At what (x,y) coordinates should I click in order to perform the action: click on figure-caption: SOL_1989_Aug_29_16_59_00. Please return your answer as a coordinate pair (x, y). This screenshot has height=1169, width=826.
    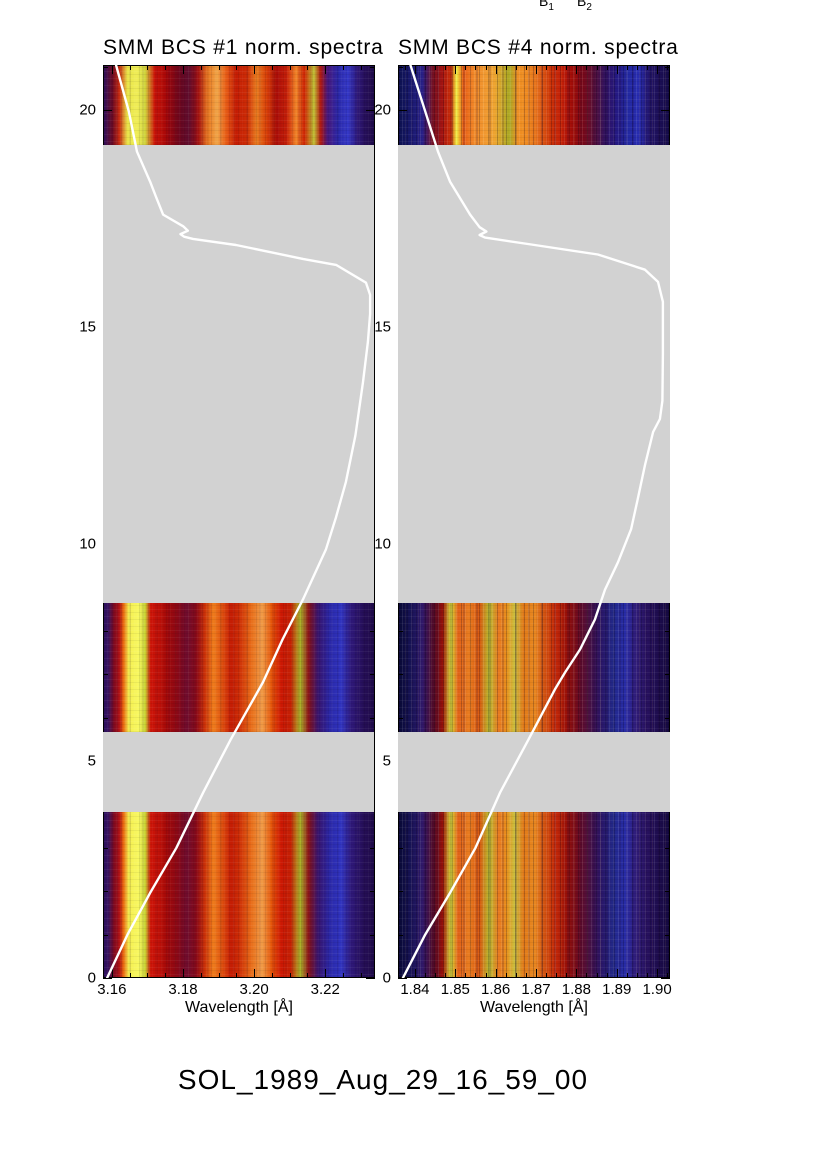
    Looking at the image, I should click on (383, 1079).